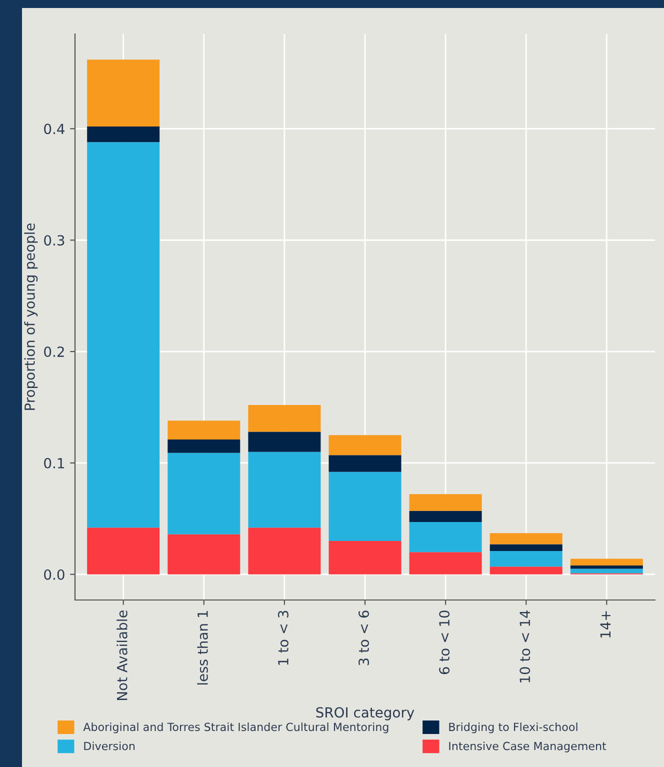 Image resolution: width=664 pixels, height=767 pixels. Describe the element at coordinates (365, 713) in the screenshot. I see `x-axis-title: SROI category` at that location.